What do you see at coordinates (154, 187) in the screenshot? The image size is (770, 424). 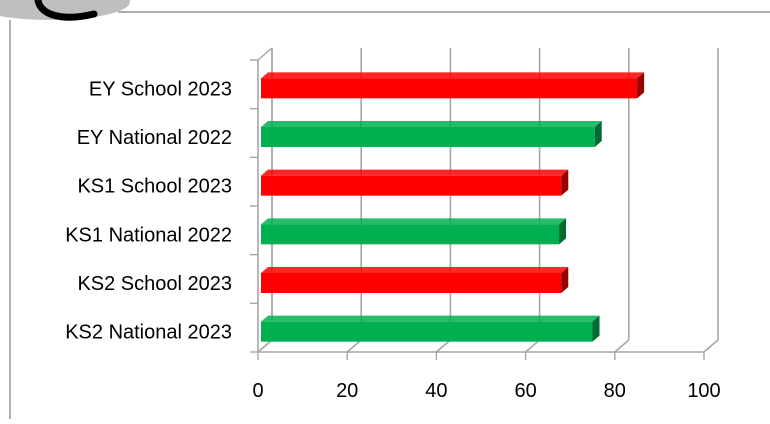 I see `category-label: KS1 School 2023` at bounding box center [154, 187].